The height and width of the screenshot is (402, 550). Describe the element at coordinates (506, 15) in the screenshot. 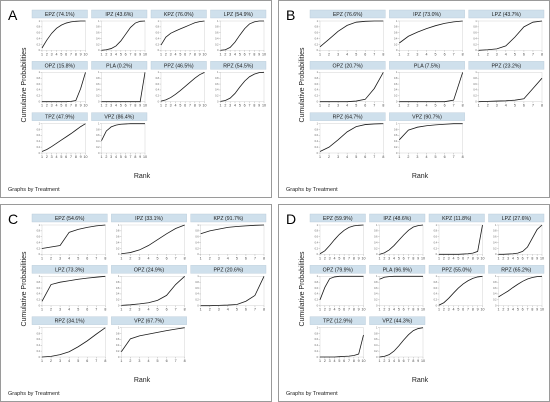

I see `subplot-title: LPZ (43.7%)` at that location.